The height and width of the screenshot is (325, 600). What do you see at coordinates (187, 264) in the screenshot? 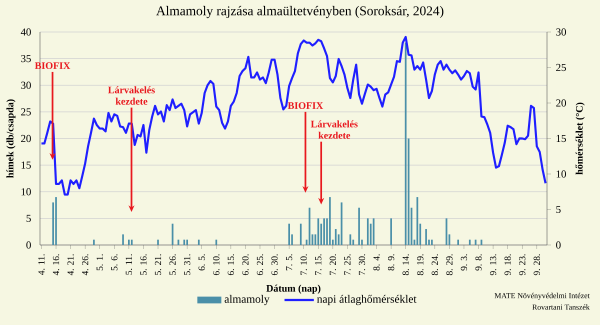
I see `x-tick-label: 5. 31.` at bounding box center [187, 264].